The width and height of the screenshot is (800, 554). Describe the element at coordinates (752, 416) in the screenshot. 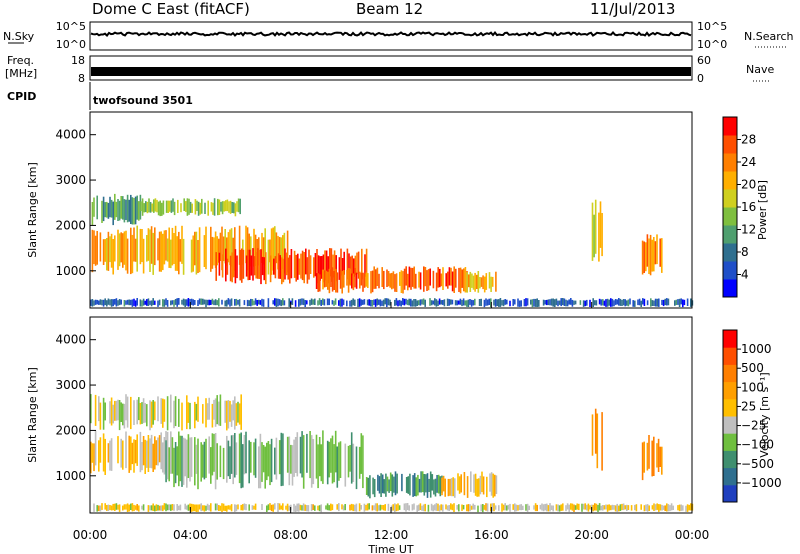

I see `velocity-colorbar: 1000 500 100 25 −25 −100 −500 −1000` at that location.